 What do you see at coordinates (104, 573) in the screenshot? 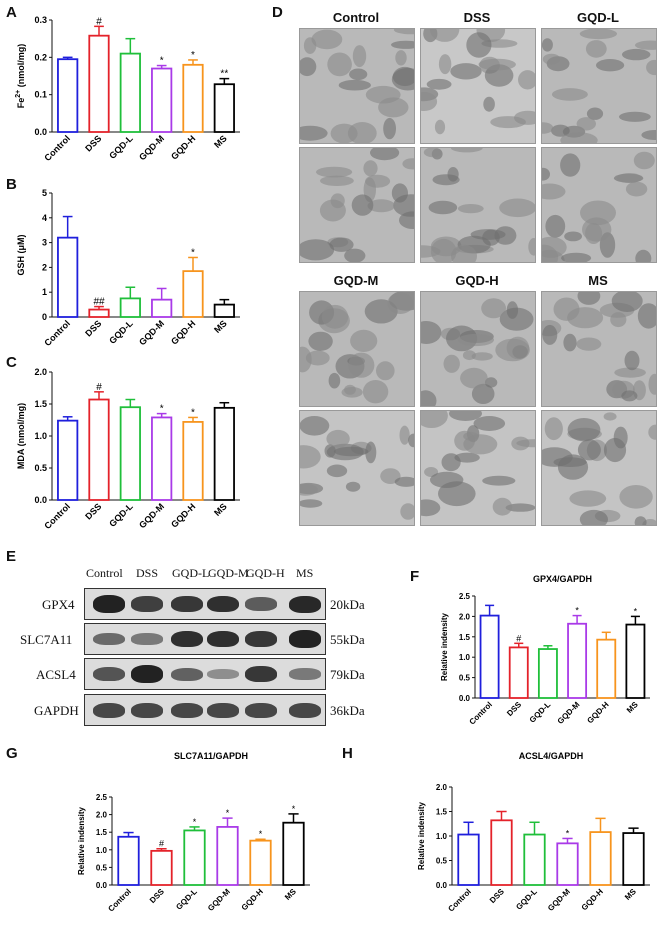
I see `wb-lane-label-control: Control` at bounding box center [104, 573].